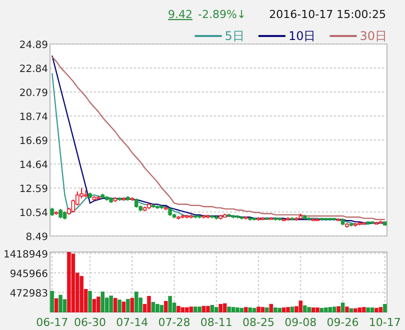  Describe the element at coordinates (33, 165) in the screenshot. I see `y-tick-label: 14.64` at that location.